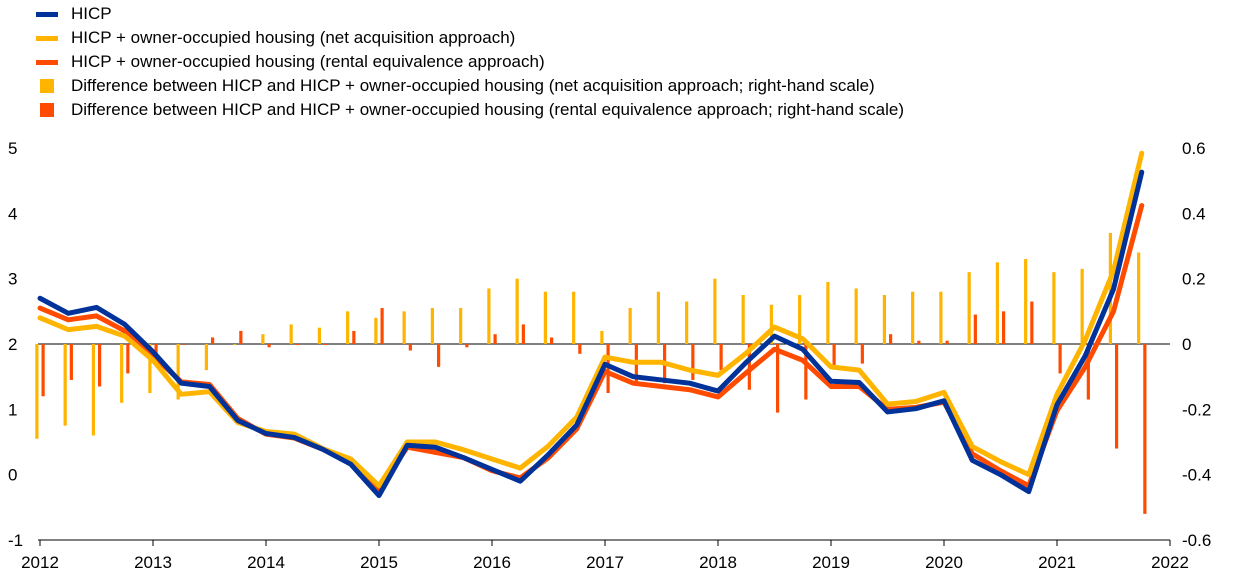 This screenshot has height=581, width=1240. What do you see at coordinates (718, 562) in the screenshot?
I see `x-tick-label: 2018` at bounding box center [718, 562].